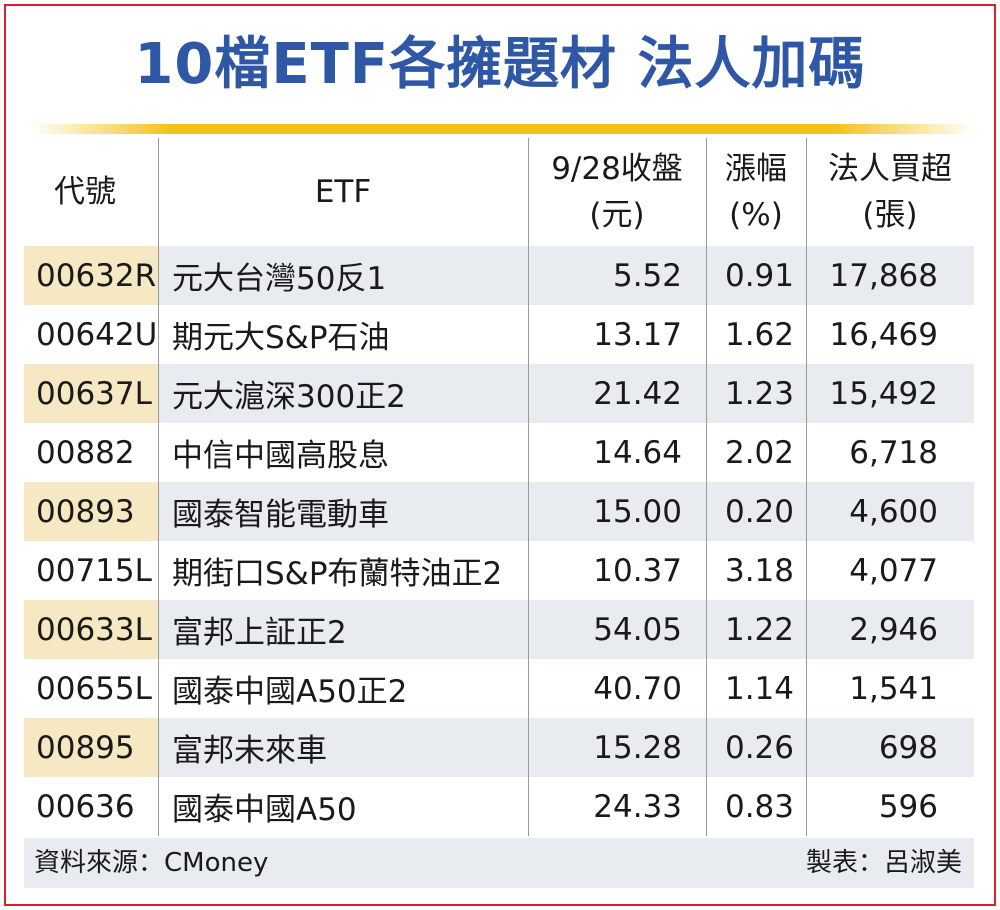  Describe the element at coordinates (759, 334) in the screenshot. I see `change-pct: 1.62` at that location.